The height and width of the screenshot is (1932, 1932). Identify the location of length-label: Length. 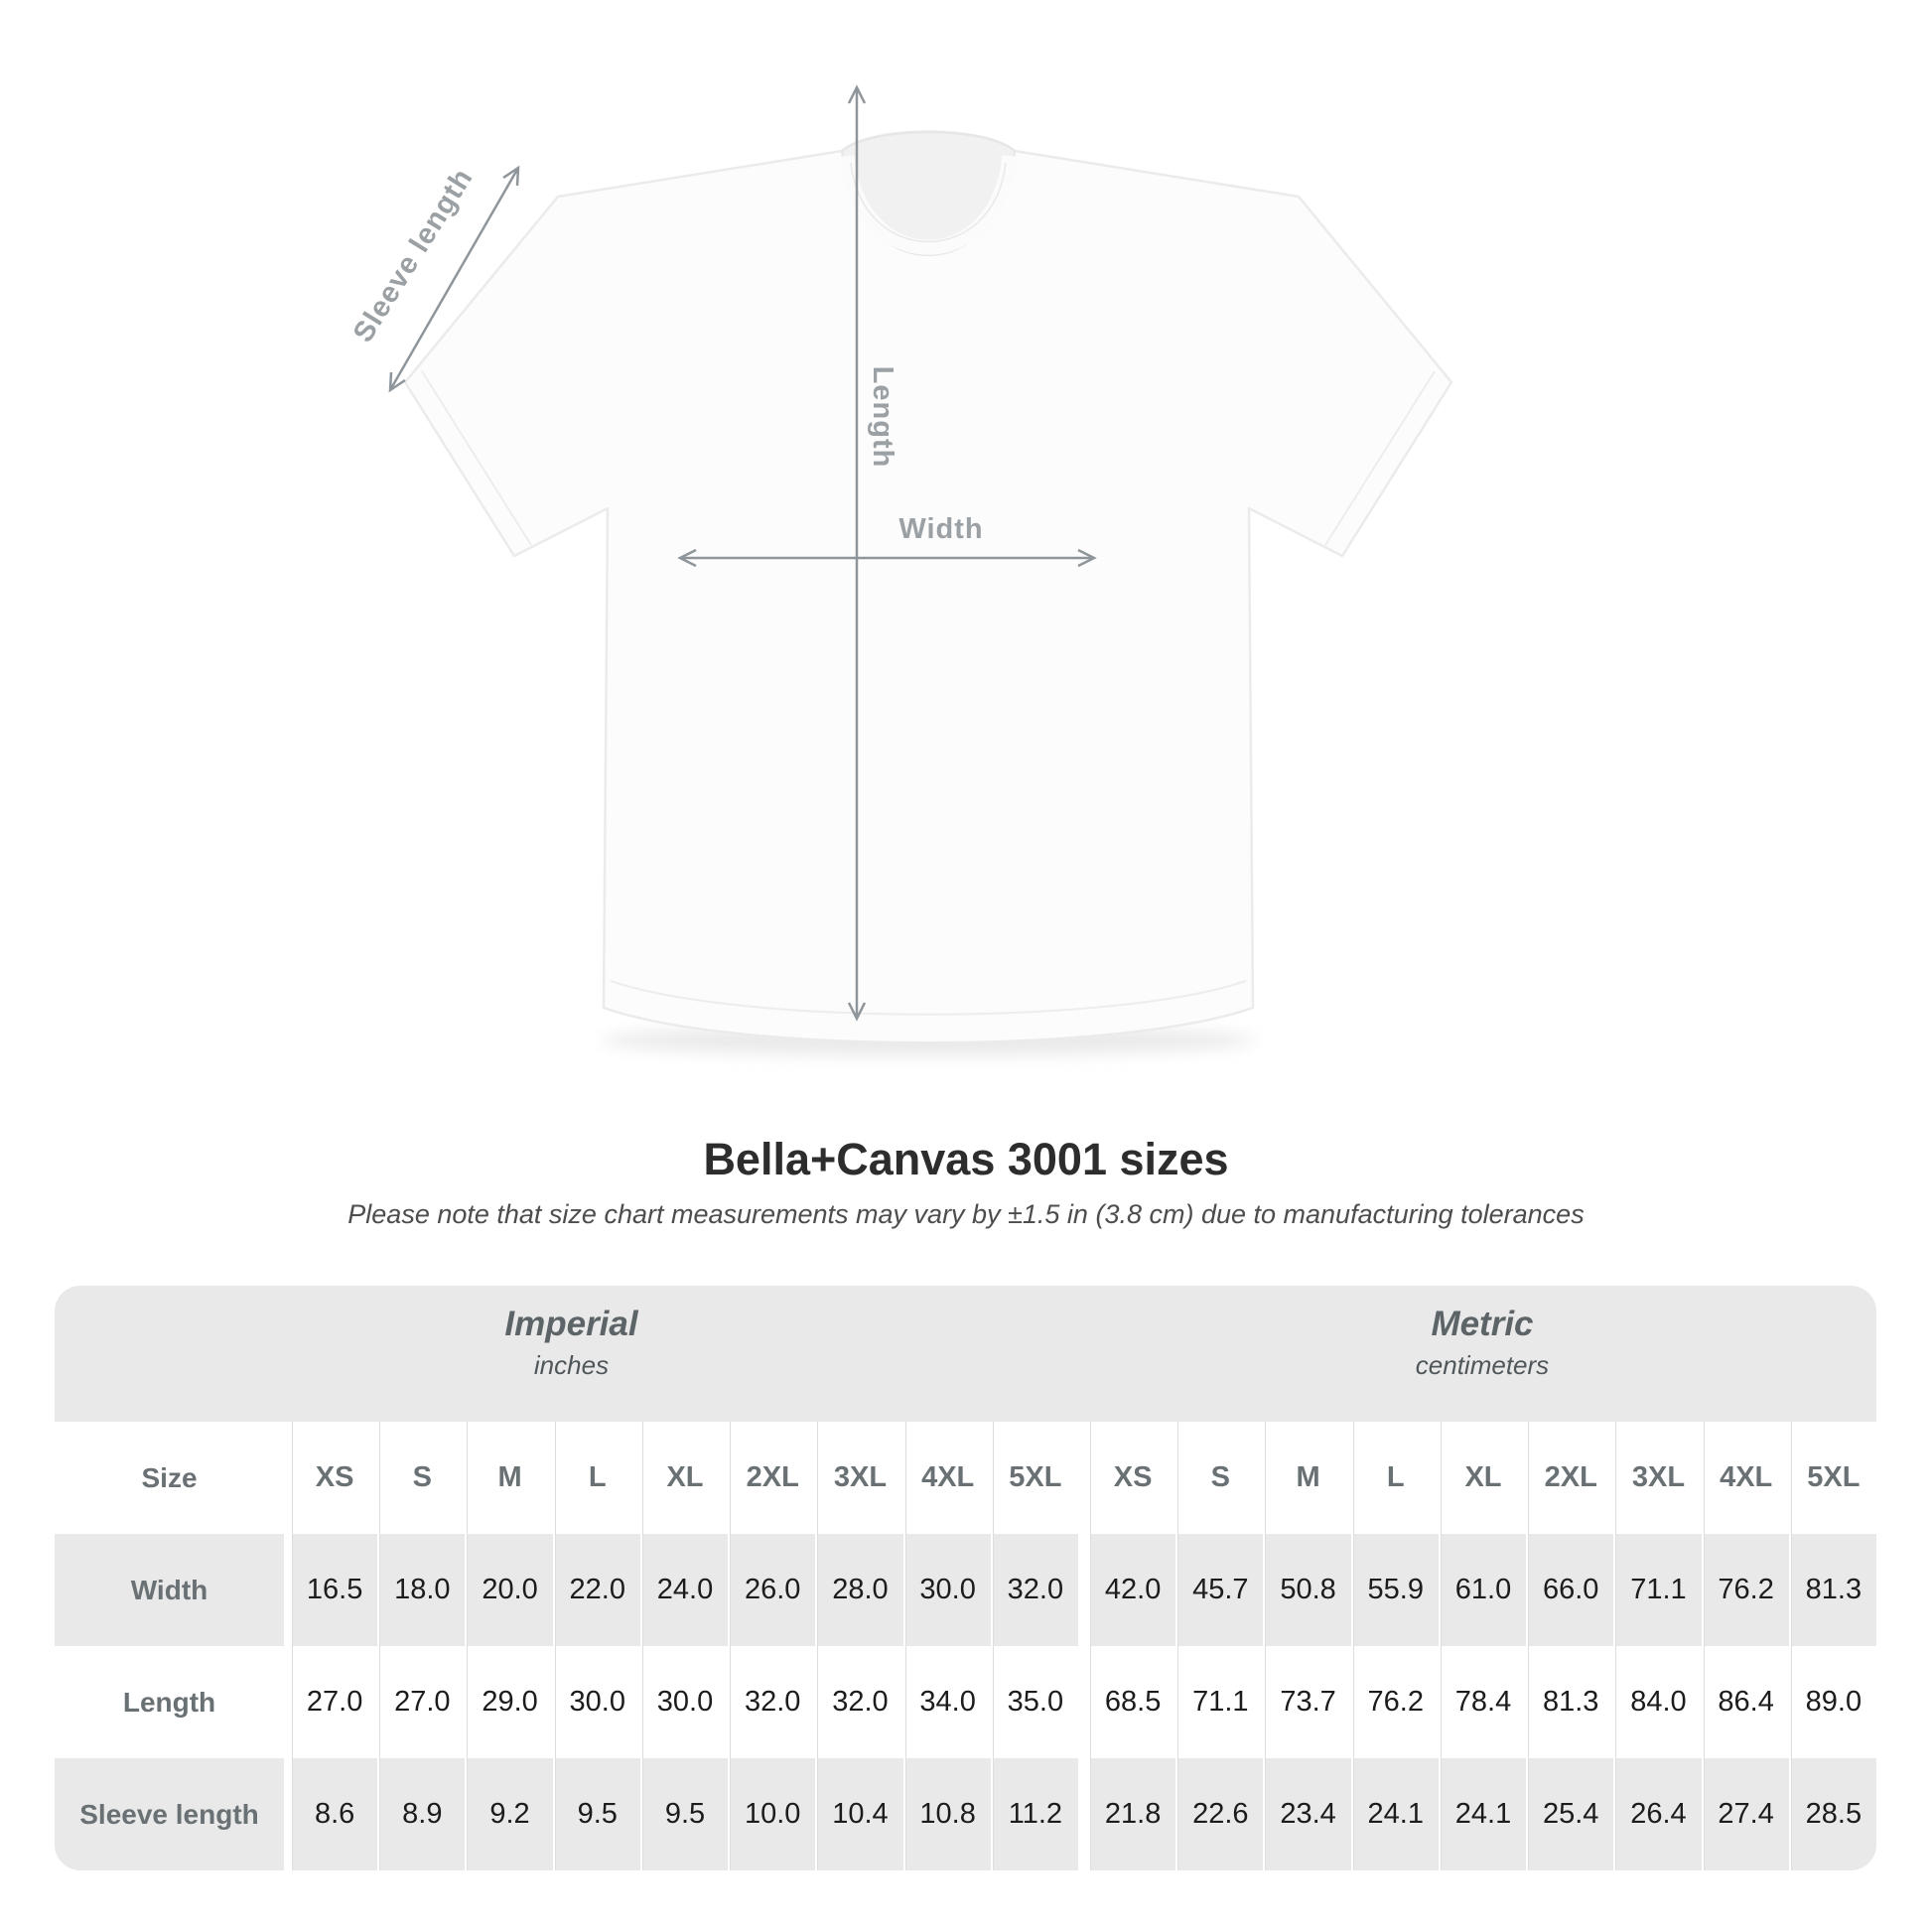
(882, 418).